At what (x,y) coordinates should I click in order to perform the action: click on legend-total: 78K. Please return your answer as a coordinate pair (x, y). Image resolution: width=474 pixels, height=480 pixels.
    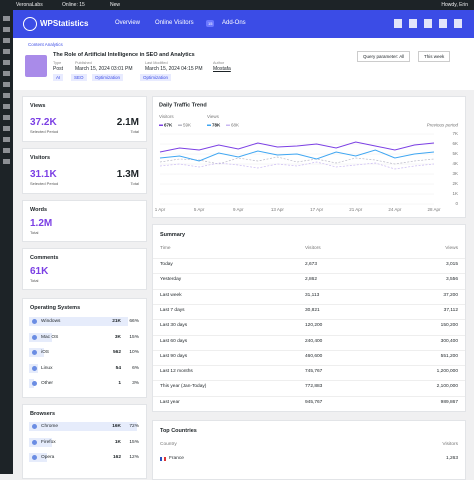
    Looking at the image, I should click on (216, 125).